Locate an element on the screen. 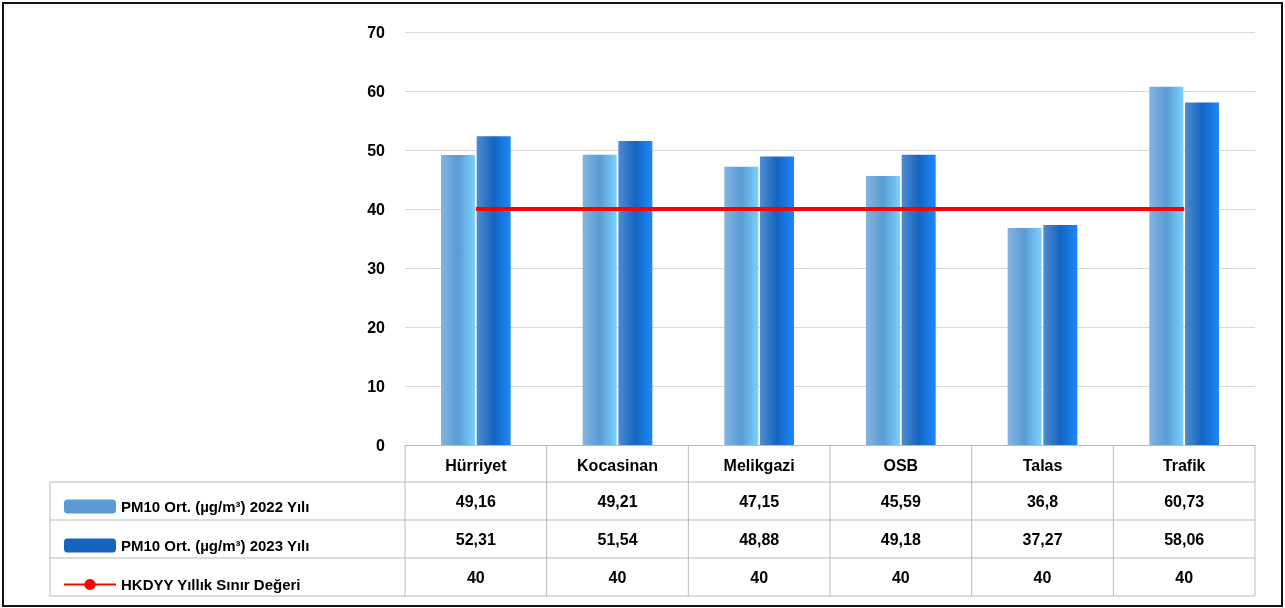 This screenshot has width=1285, height=608. legend-label: HKDYY Yıllık Sınır Değeri is located at coordinates (211, 584).